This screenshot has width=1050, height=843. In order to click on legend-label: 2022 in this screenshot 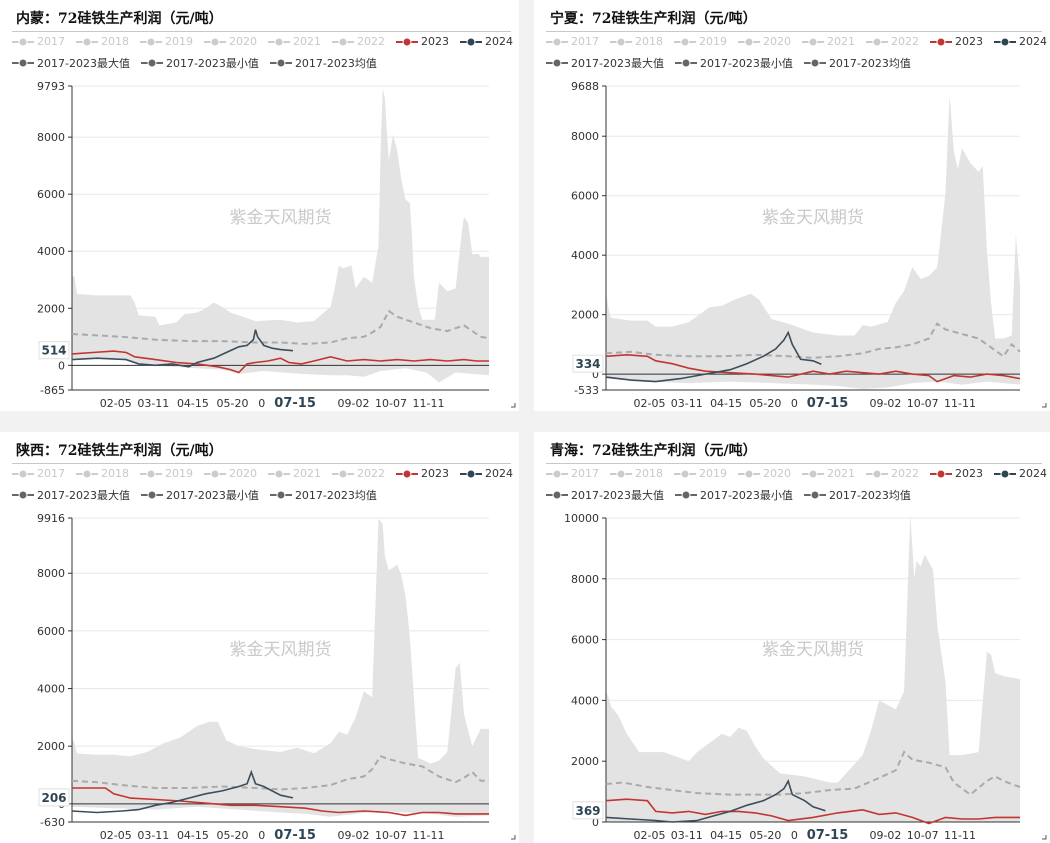, I will do `click(371, 473)`.